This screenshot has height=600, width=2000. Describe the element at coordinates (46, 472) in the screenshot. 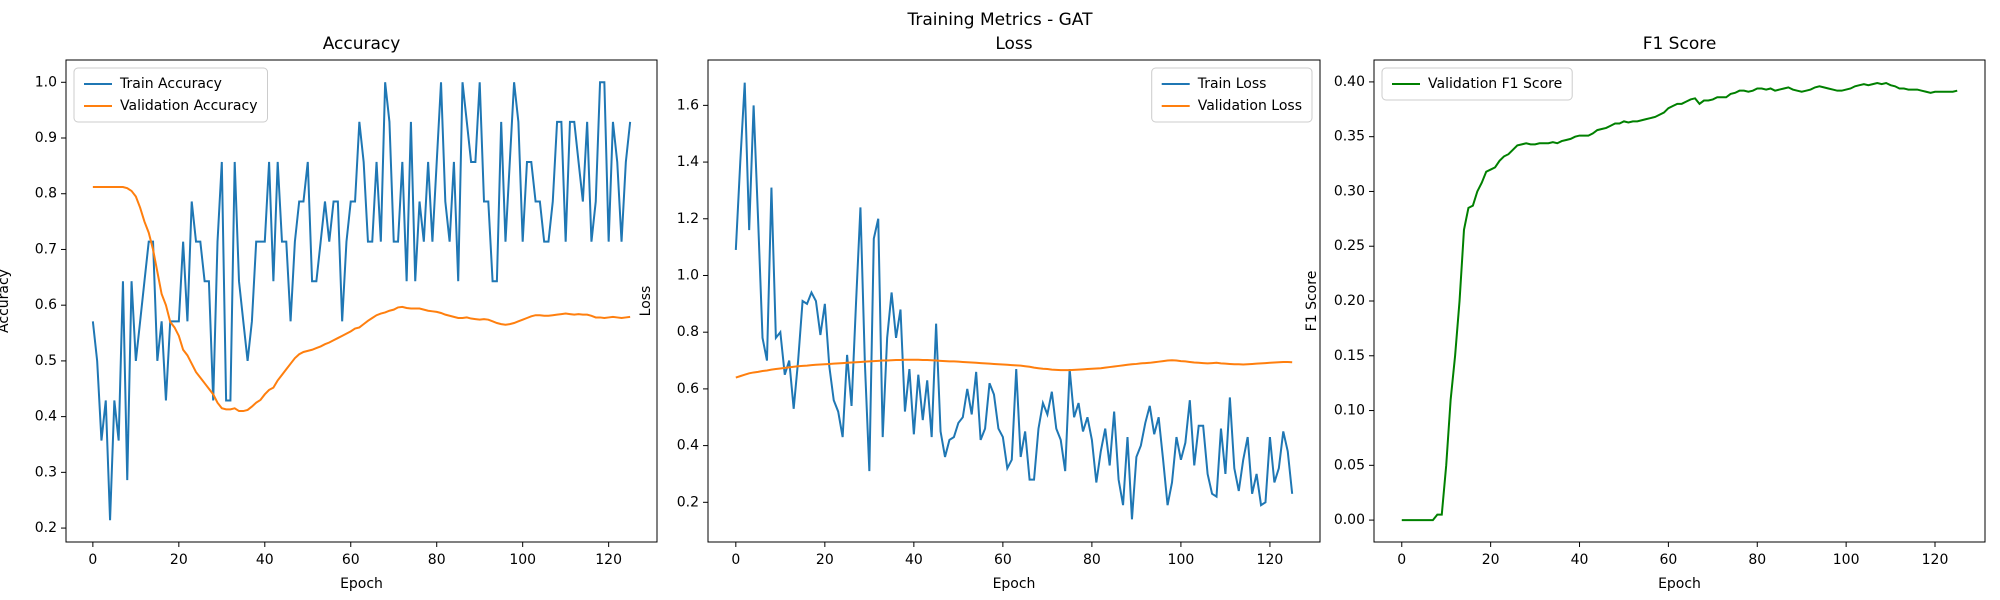

I see `y-tick-label: 0.3` at that location.